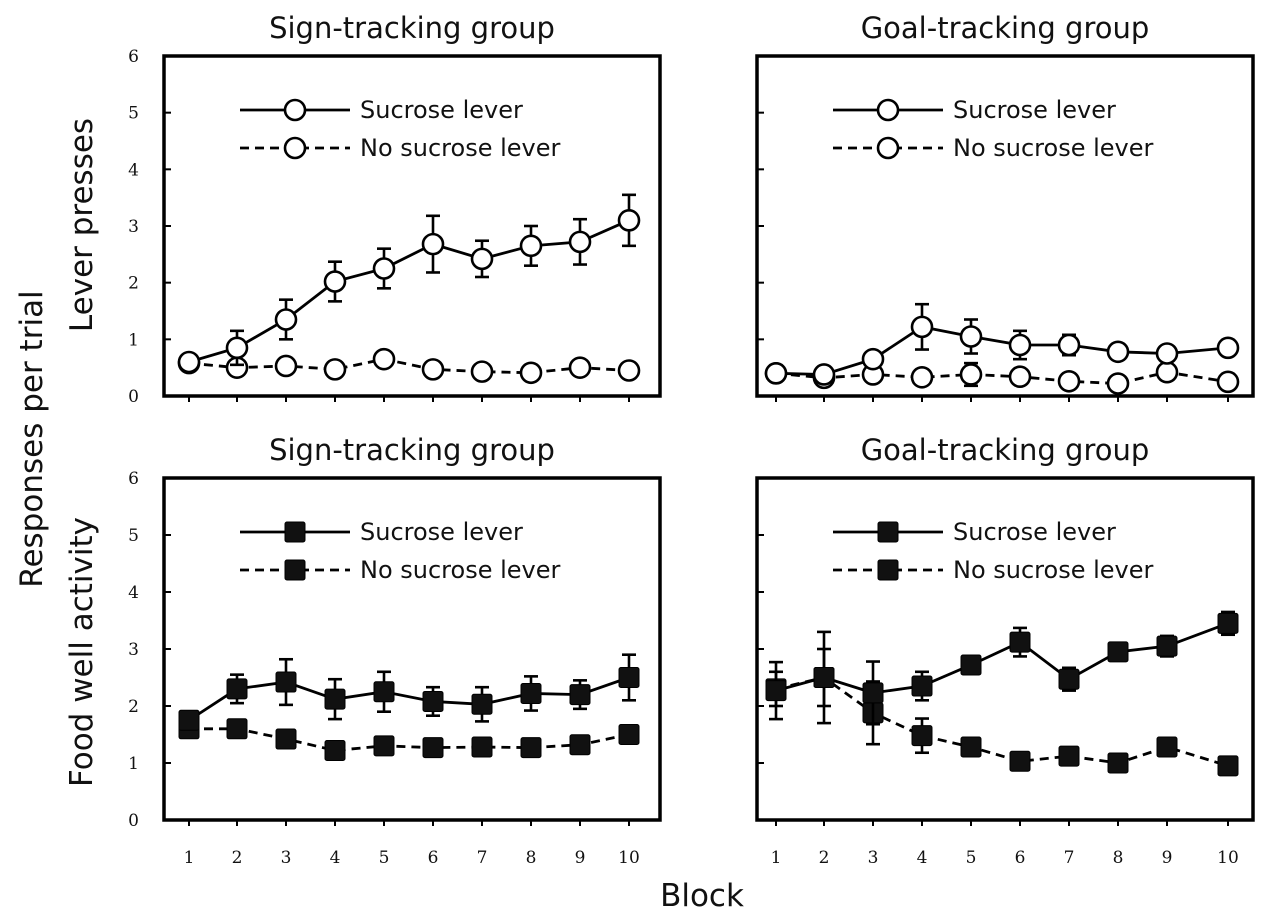 The height and width of the screenshot is (914, 1263). Describe the element at coordinates (82, 225) in the screenshot. I see `row-label-lever-presses: Lever presses` at that location.